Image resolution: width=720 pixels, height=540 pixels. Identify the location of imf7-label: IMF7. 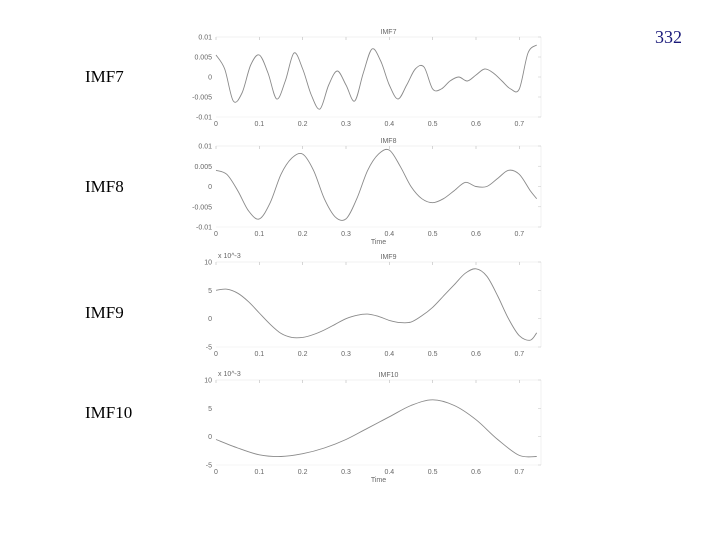
(104, 76).